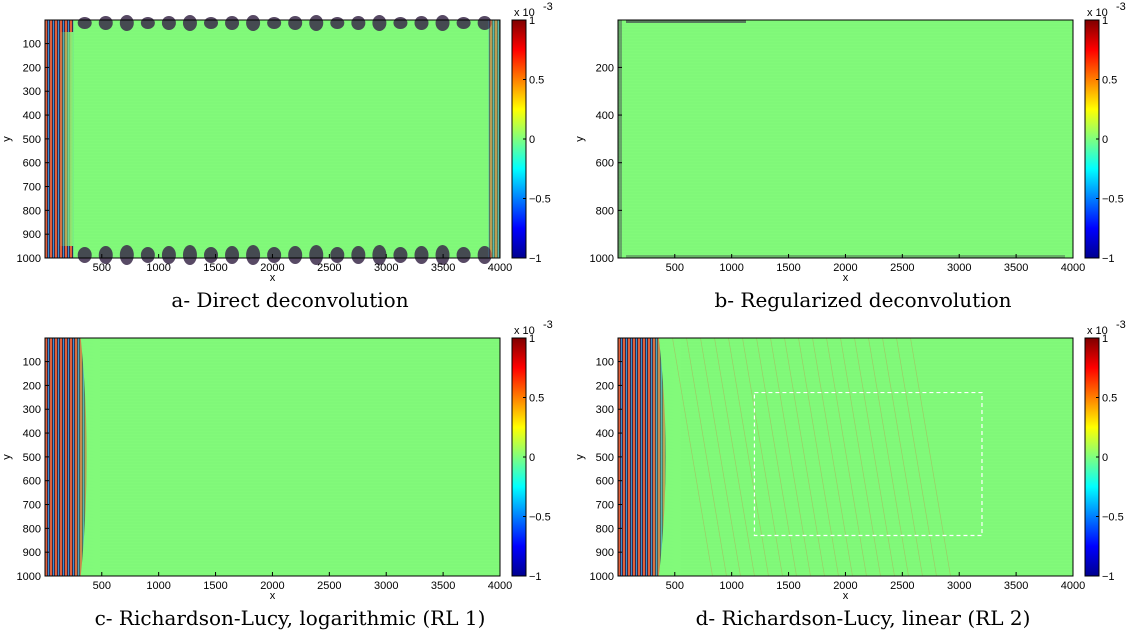 The height and width of the screenshot is (637, 1146). What do you see at coordinates (686, 21) in the screenshot?
I see `edge-artifact-top` at bounding box center [686, 21].